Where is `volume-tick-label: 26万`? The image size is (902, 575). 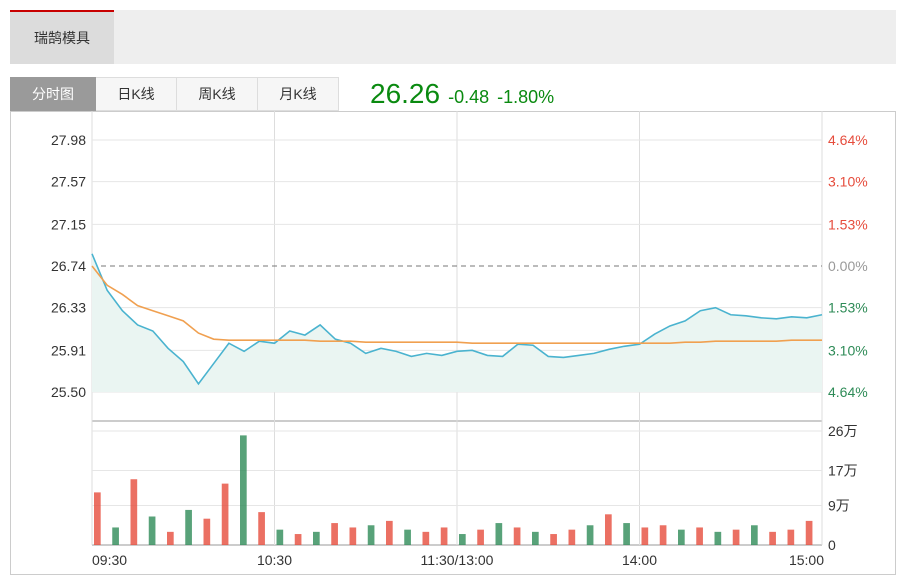 volume-tick-label: 26万 is located at coordinates (843, 431).